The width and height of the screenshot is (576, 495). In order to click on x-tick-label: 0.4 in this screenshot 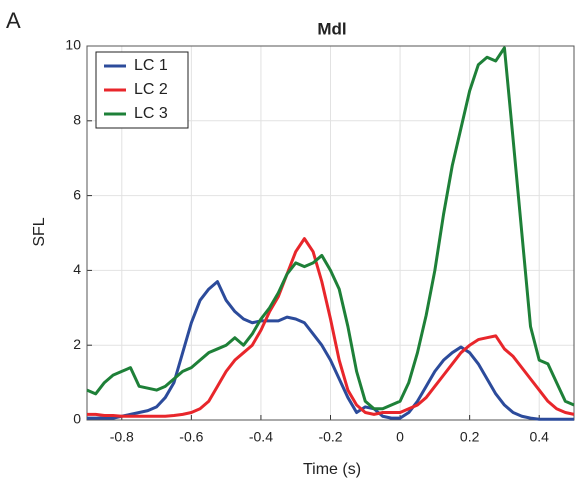, I will do `click(539, 437)`.